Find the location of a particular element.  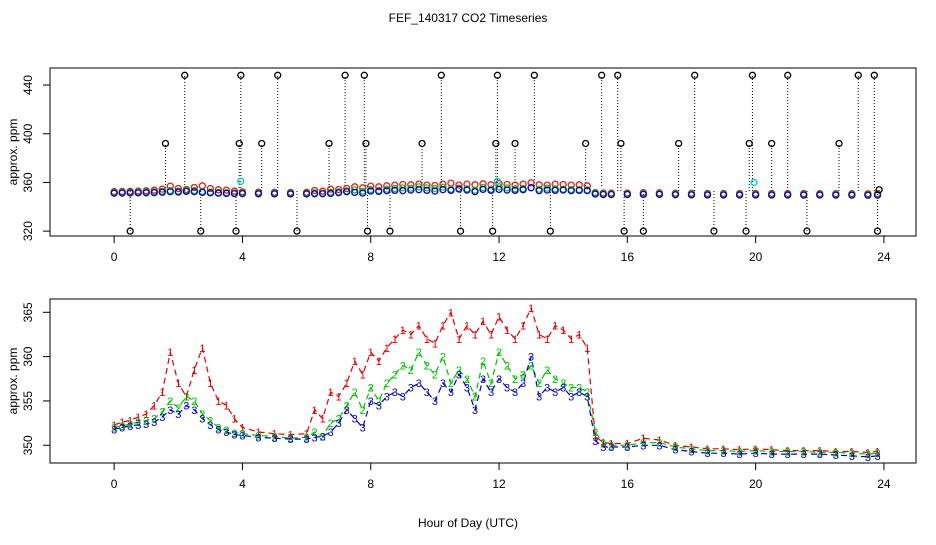

top-y-axis: 320 360 400 440 is located at coordinates (36, 158).